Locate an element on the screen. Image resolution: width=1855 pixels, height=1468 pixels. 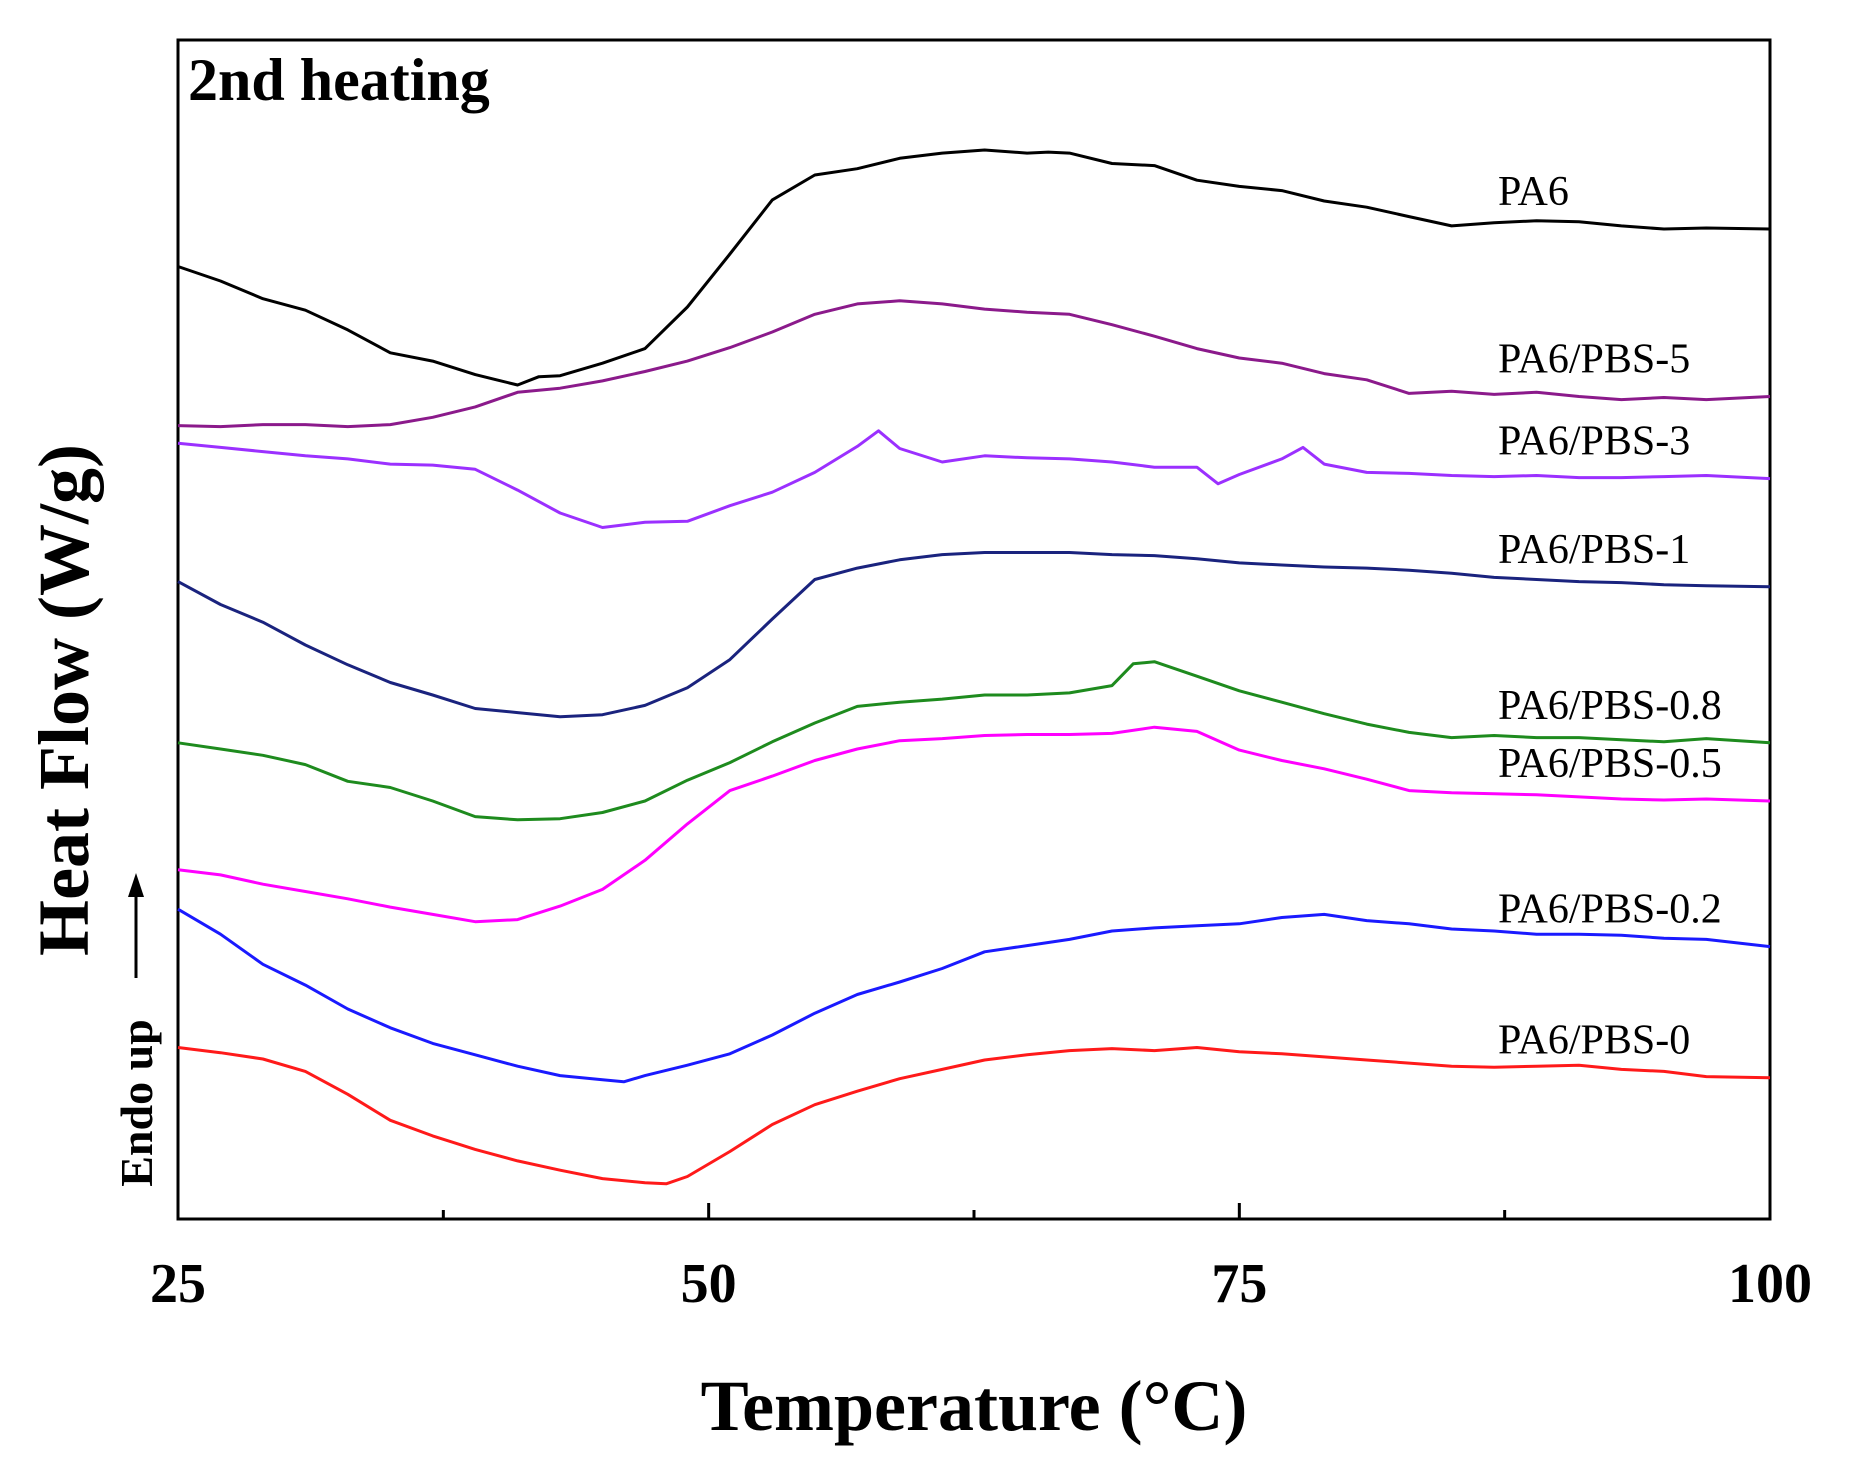
x-tick-label: 50 is located at coordinates (709, 1284).